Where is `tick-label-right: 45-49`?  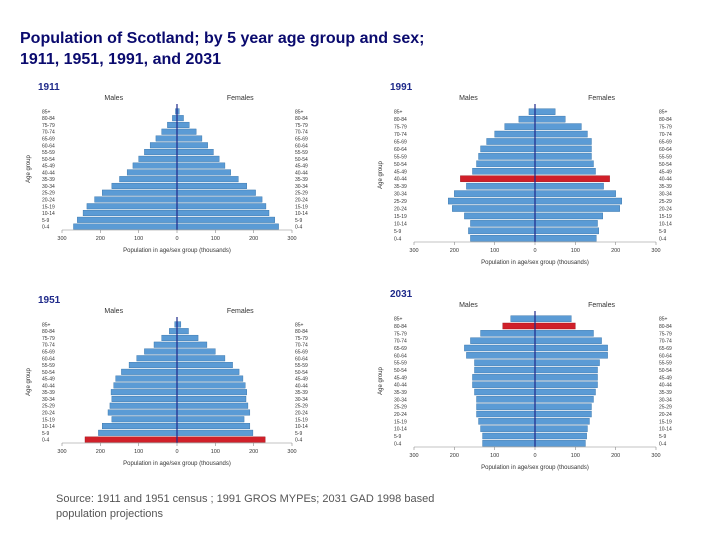
tick-label-right: 45-49 is located at coordinates (665, 378).